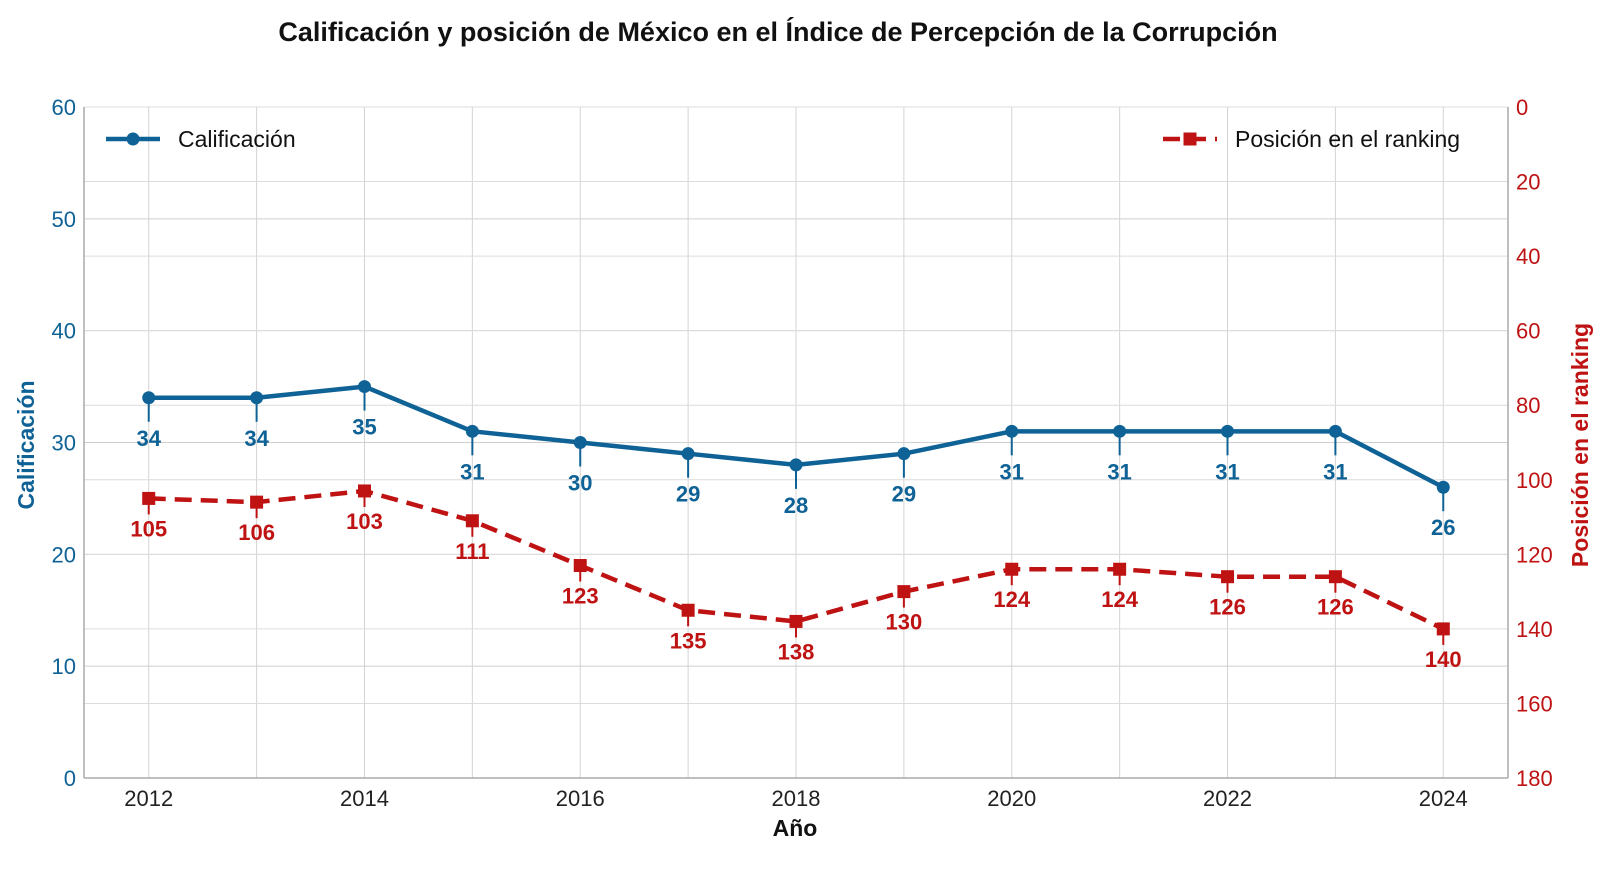 The image size is (1600, 893). Describe the element at coordinates (364, 427) in the screenshot. I see `data-label-calificacion: 35` at that location.